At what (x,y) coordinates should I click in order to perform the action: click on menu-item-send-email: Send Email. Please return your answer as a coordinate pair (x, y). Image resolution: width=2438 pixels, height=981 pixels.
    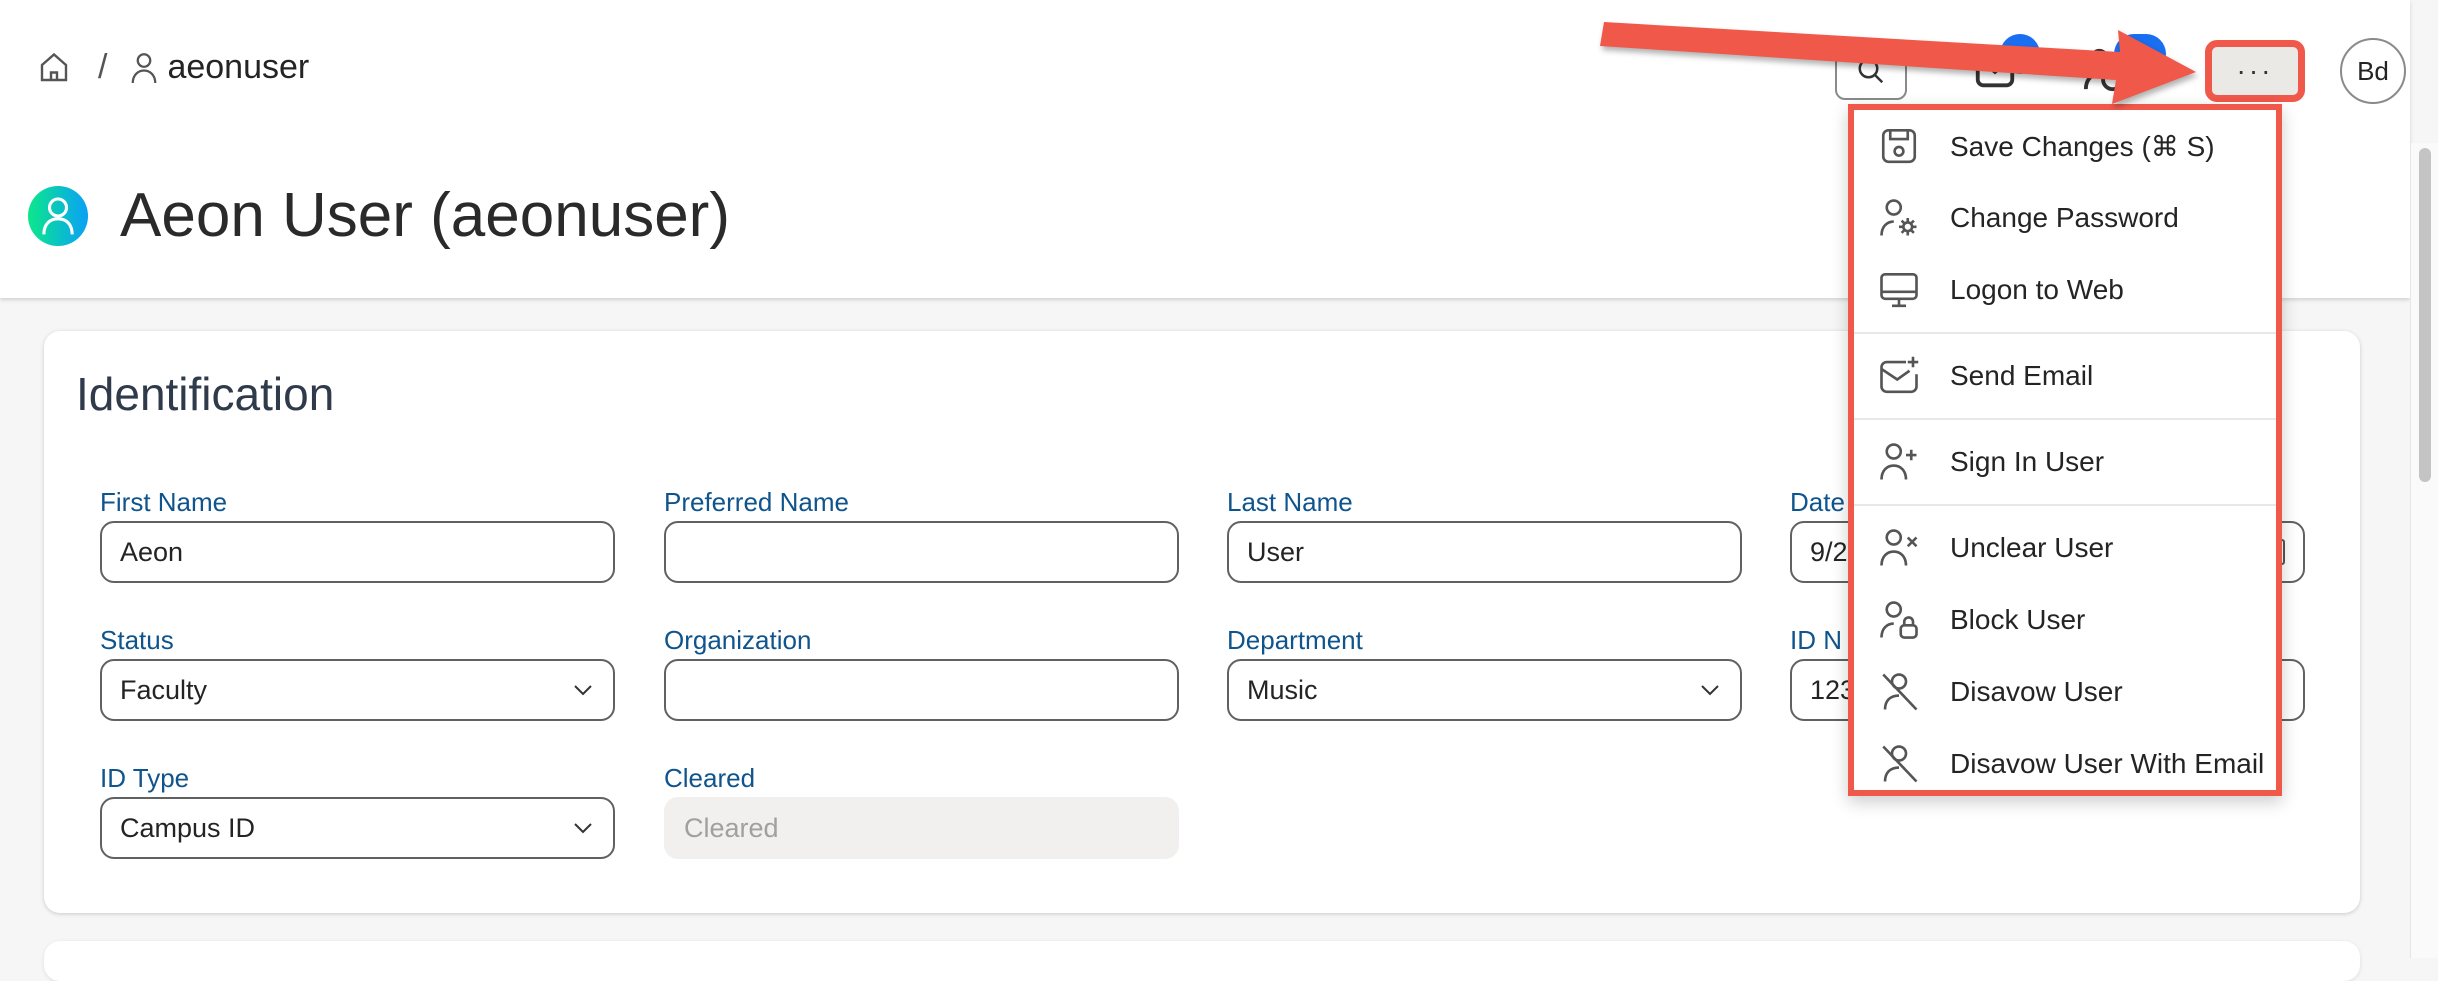
    Looking at the image, I should click on (2065, 376).